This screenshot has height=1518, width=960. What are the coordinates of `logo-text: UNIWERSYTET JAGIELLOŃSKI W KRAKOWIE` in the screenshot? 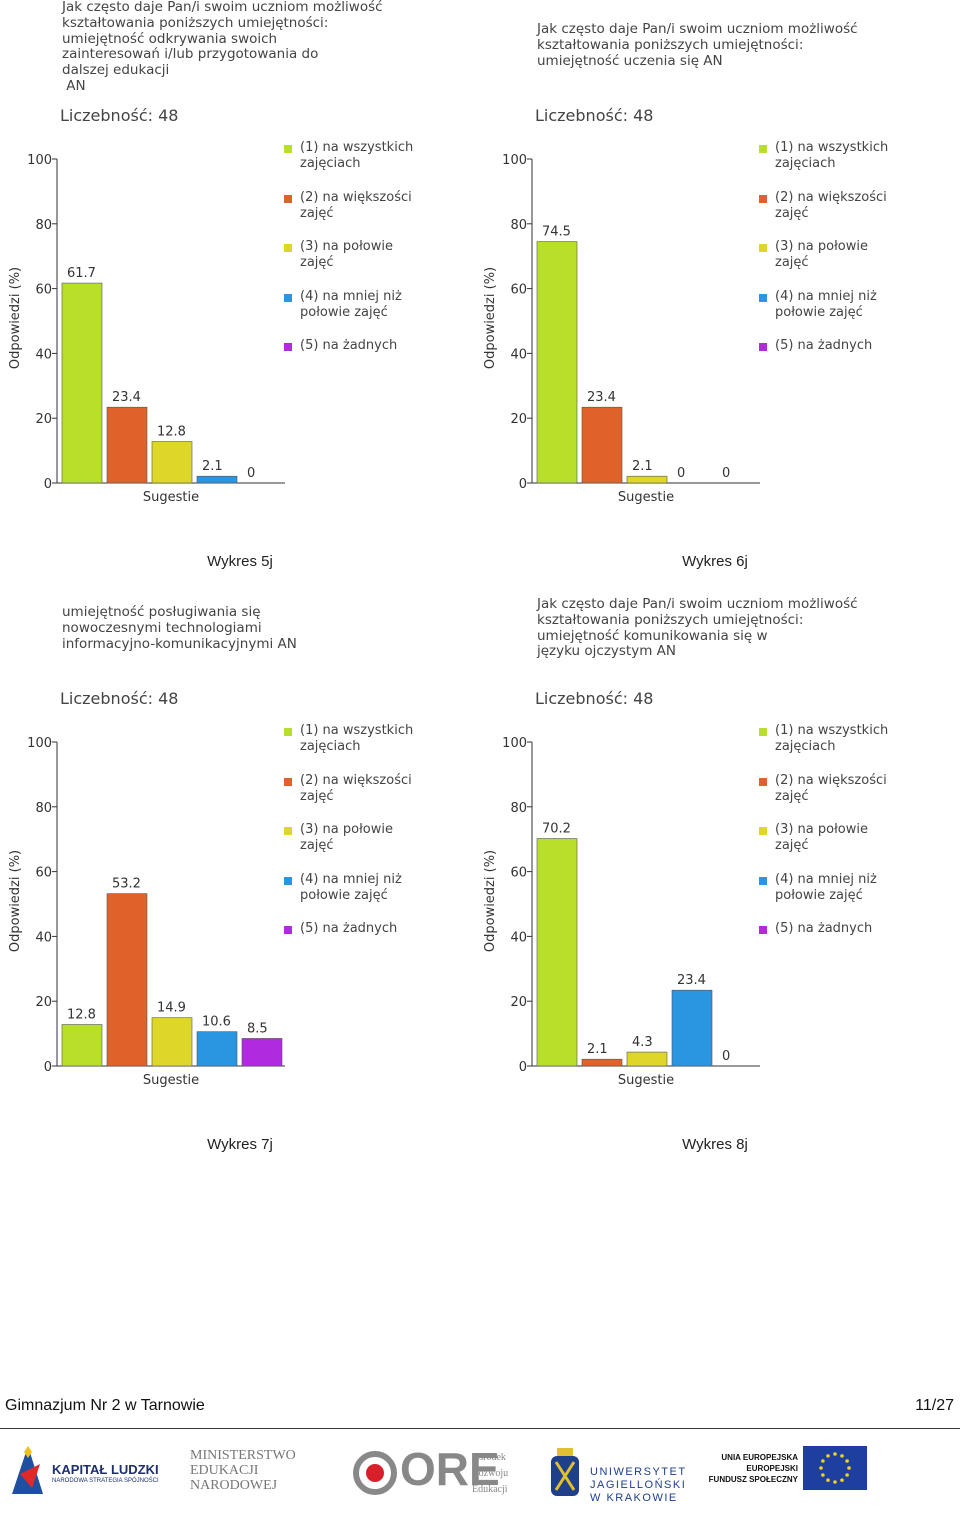 It's located at (638, 1485).